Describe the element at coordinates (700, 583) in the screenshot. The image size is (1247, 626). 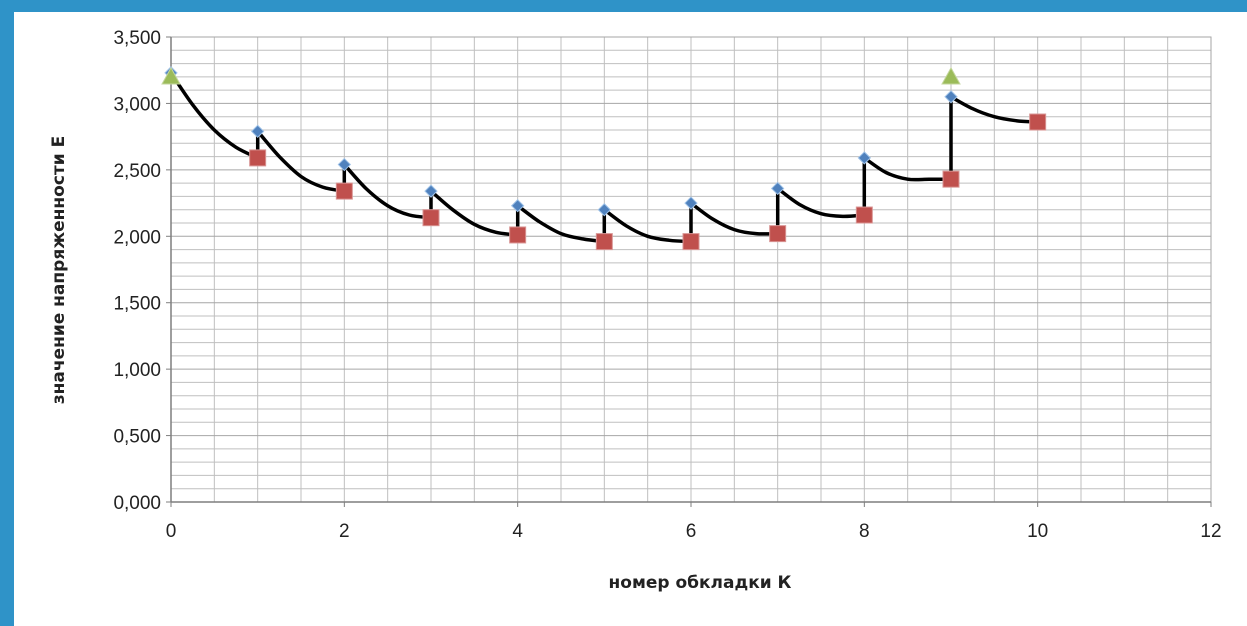
I see `x-axis-title: номер обкладки К` at that location.